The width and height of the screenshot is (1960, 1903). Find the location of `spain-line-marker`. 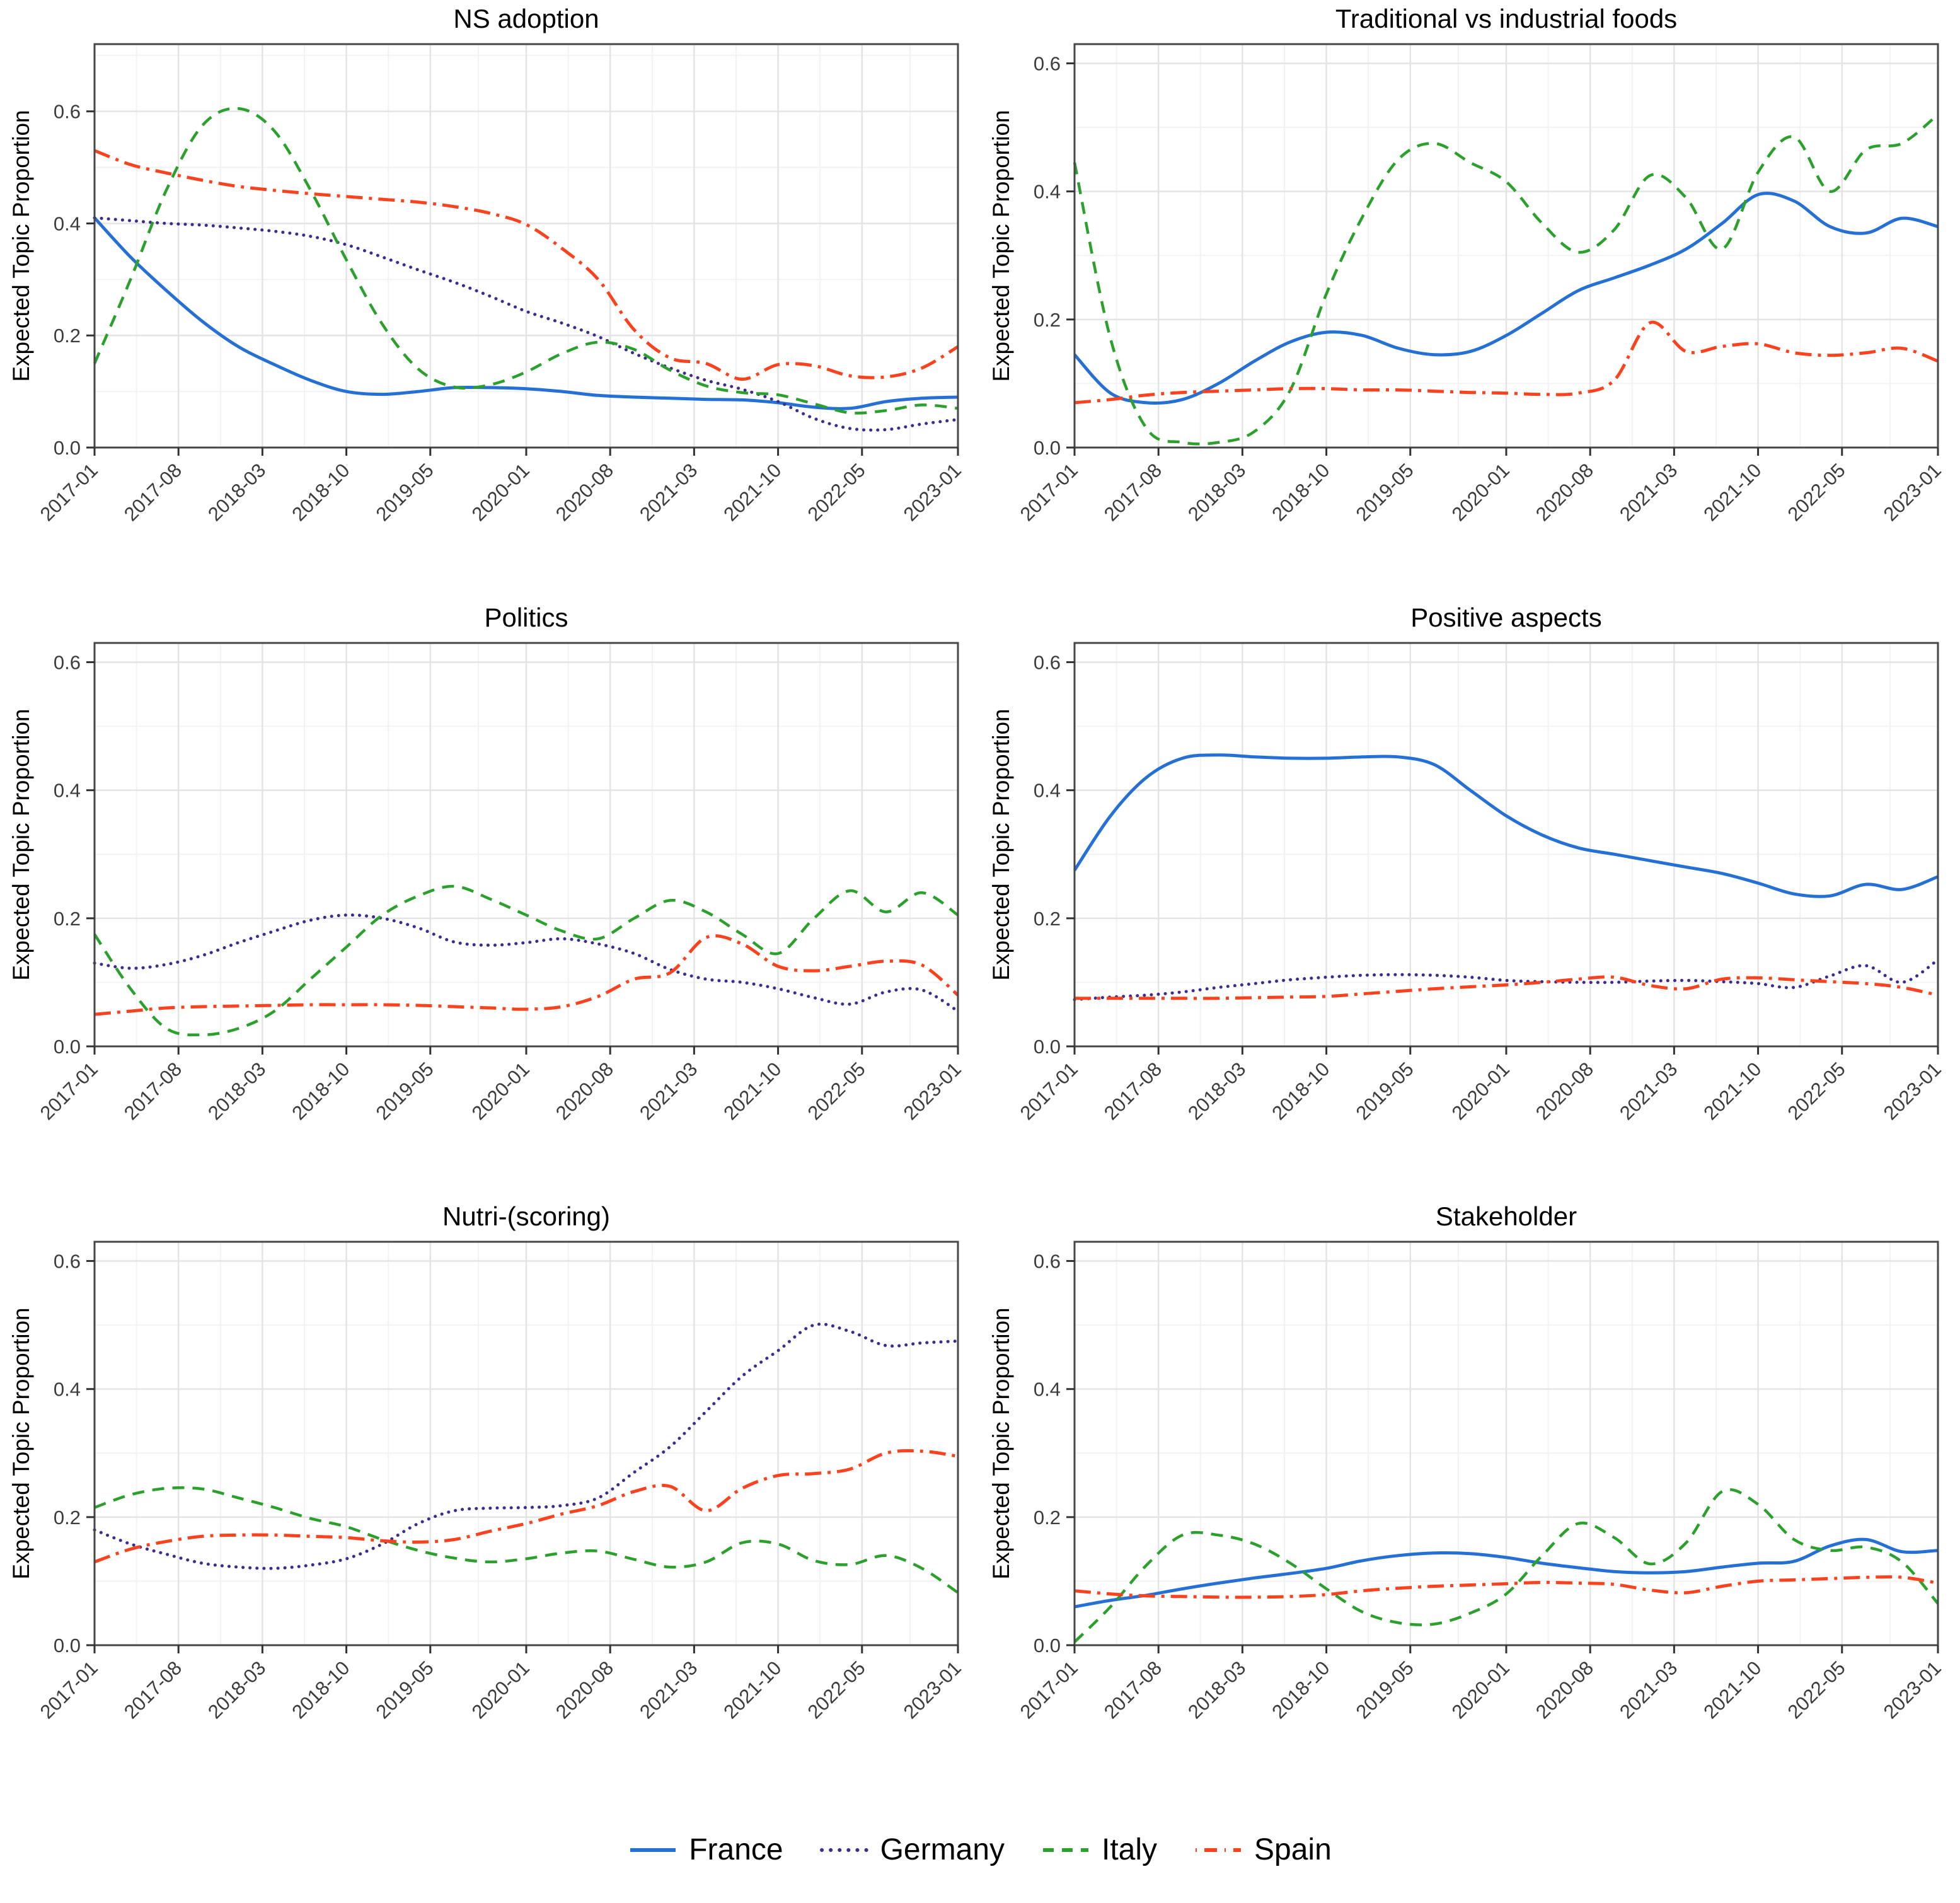

spain-line-marker is located at coordinates (1219, 1850).